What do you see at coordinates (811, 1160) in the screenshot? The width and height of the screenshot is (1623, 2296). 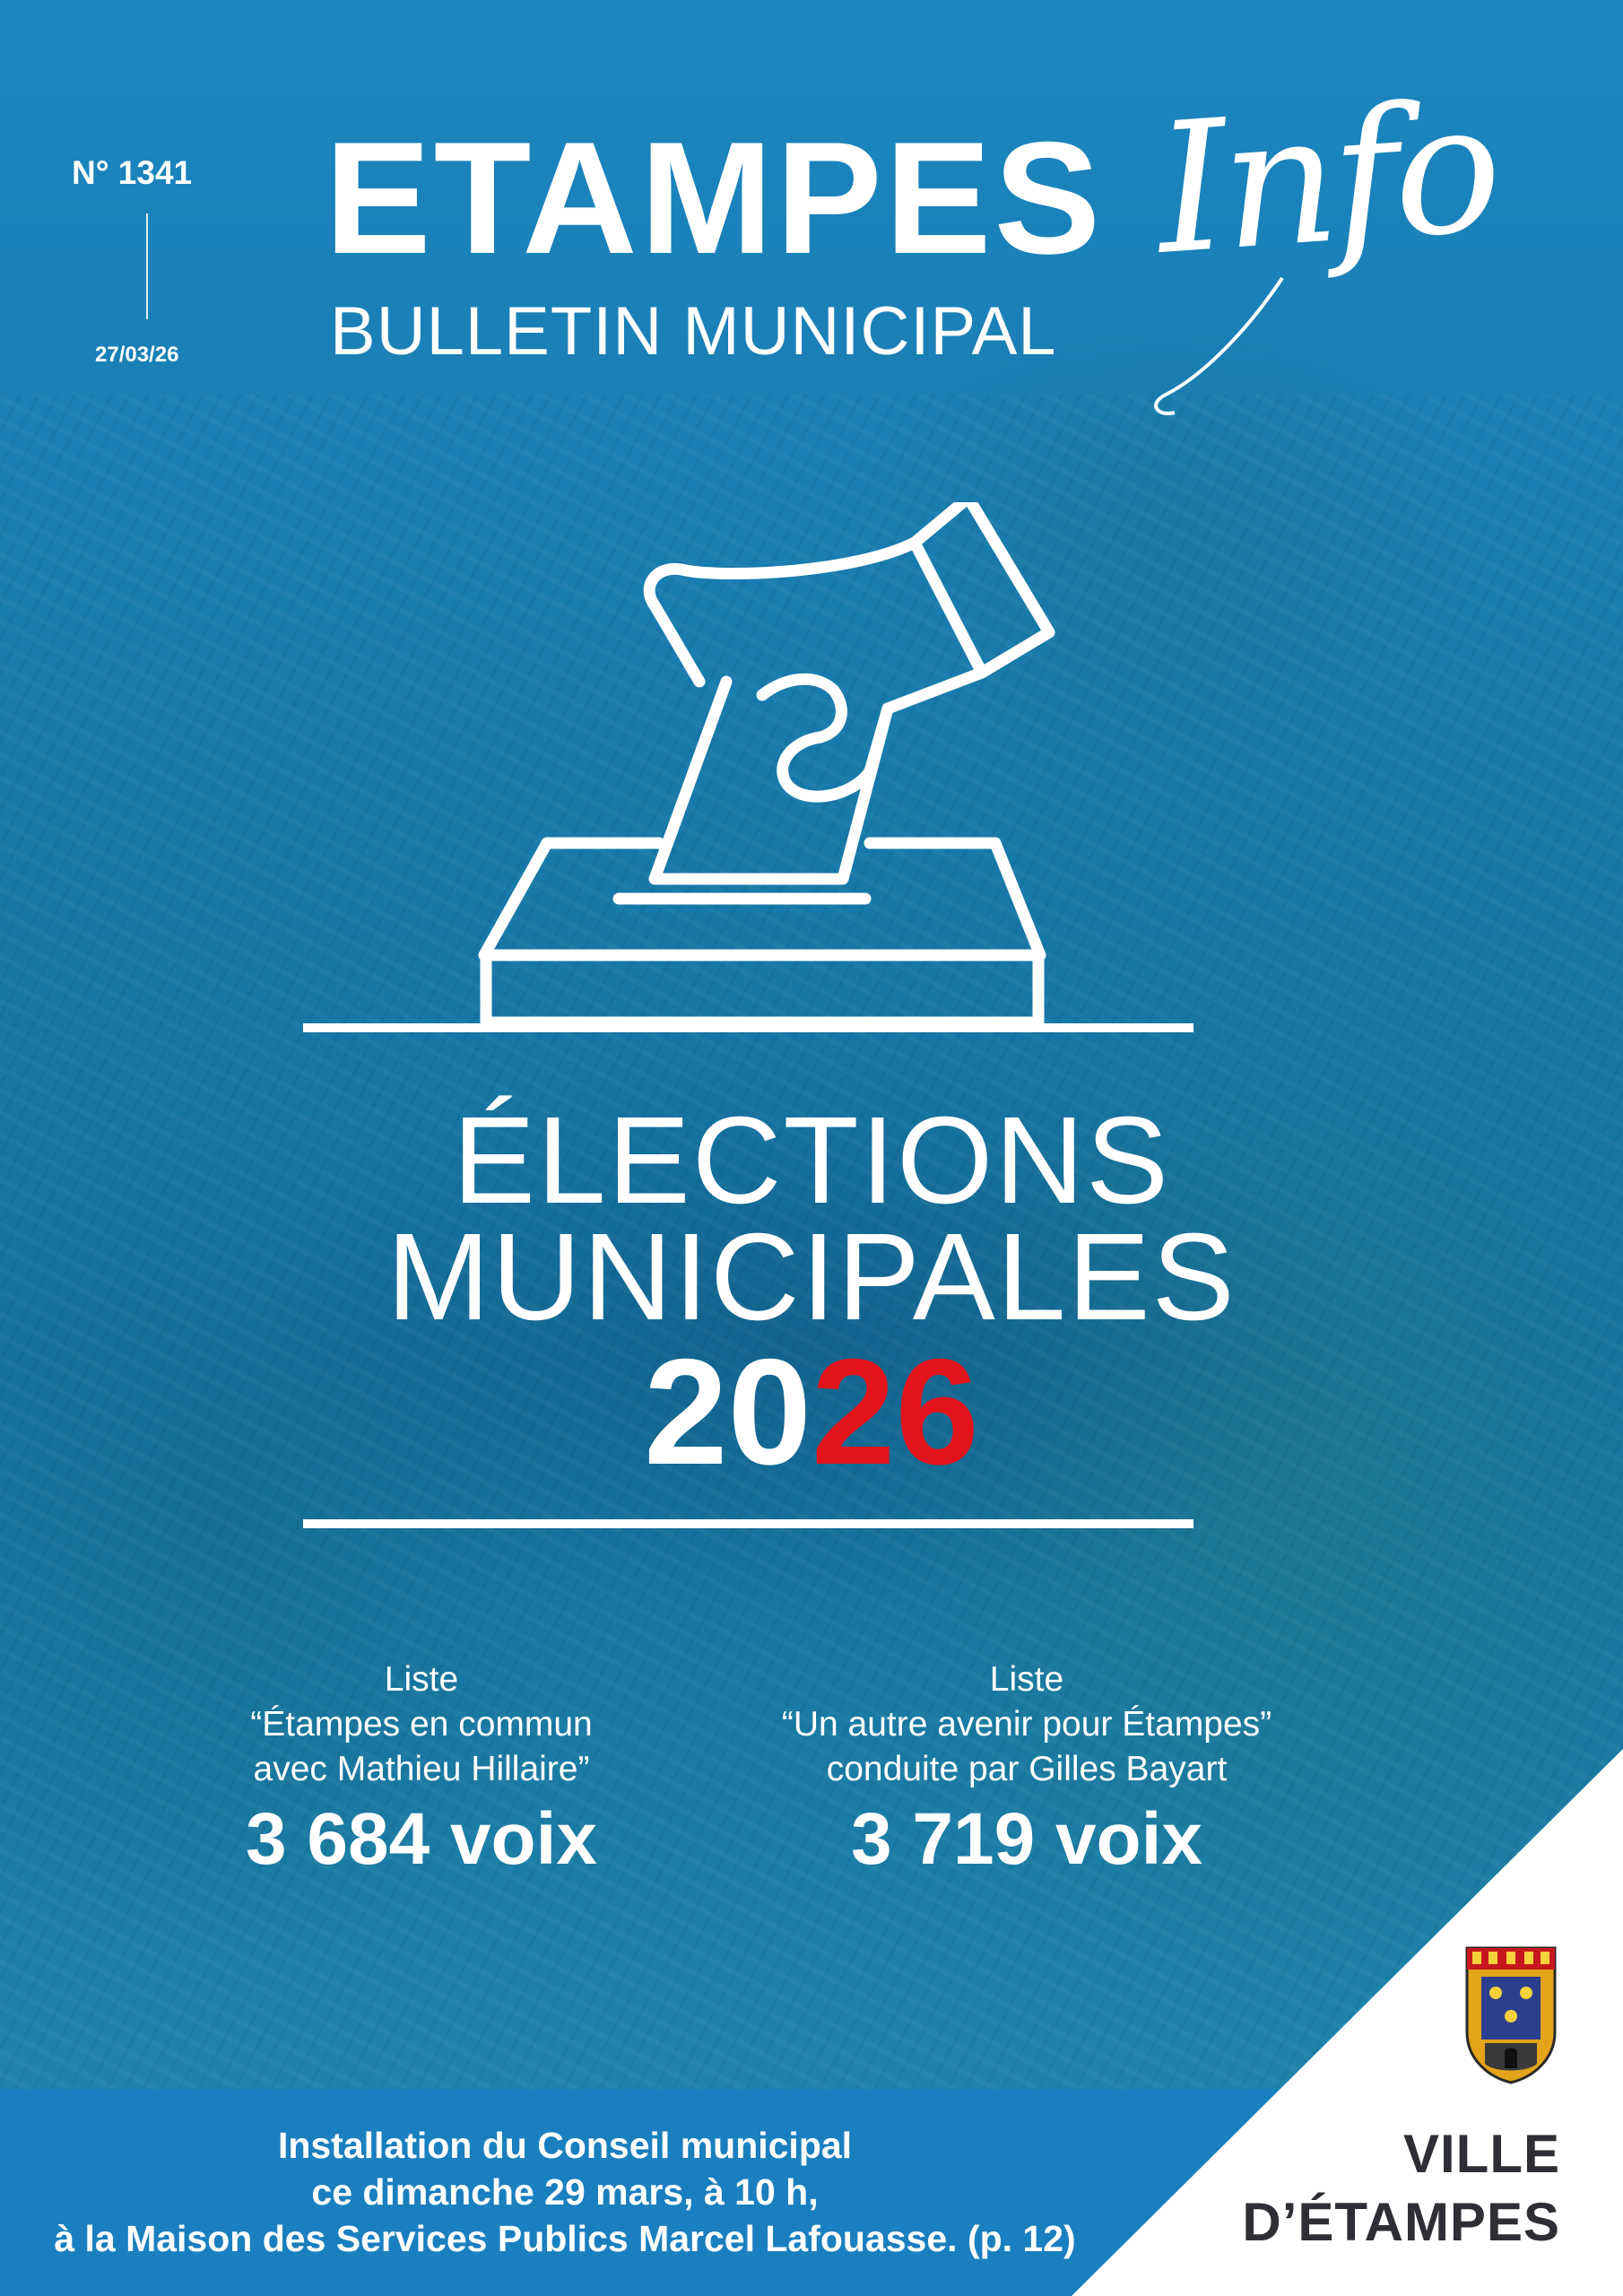 I see `election-title-line1: ÉLECTIONS` at bounding box center [811, 1160].